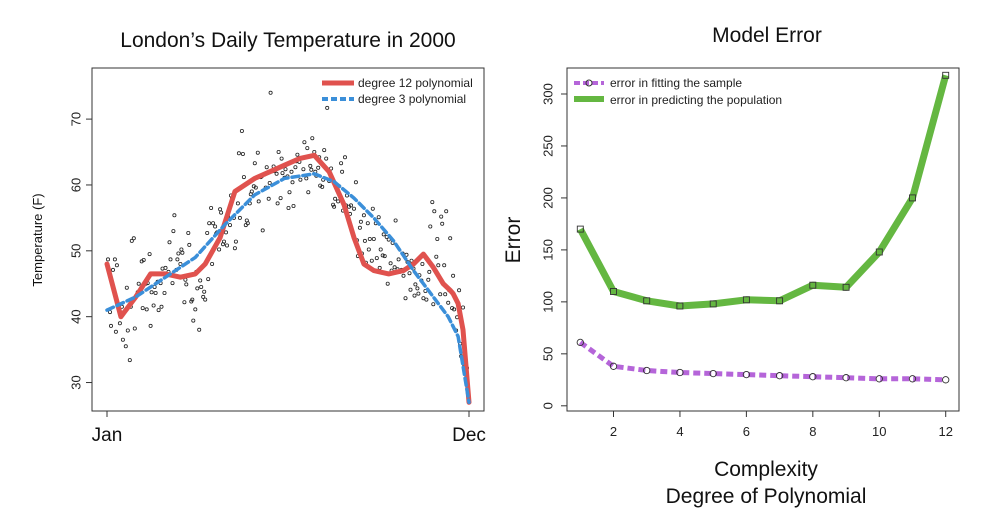 This screenshot has height=530, width=1002. Describe the element at coordinates (945, 431) in the screenshot. I see `x-tick-label: 12` at that location.